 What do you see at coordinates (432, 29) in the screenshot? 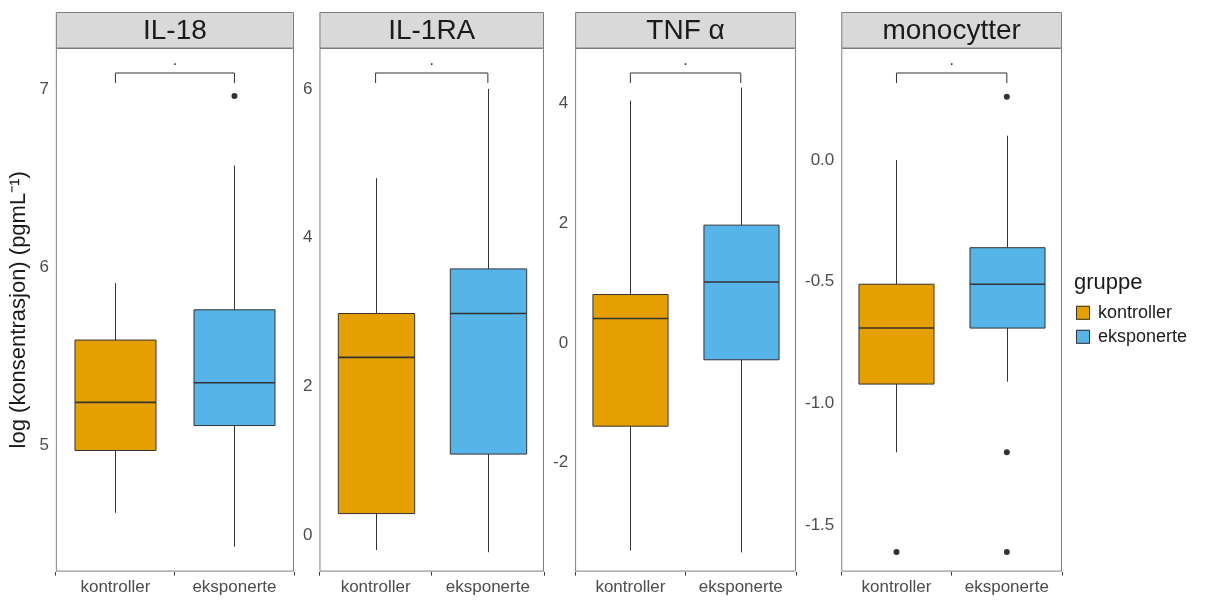
I see `chart-title: IL-1RA` at bounding box center [432, 29].